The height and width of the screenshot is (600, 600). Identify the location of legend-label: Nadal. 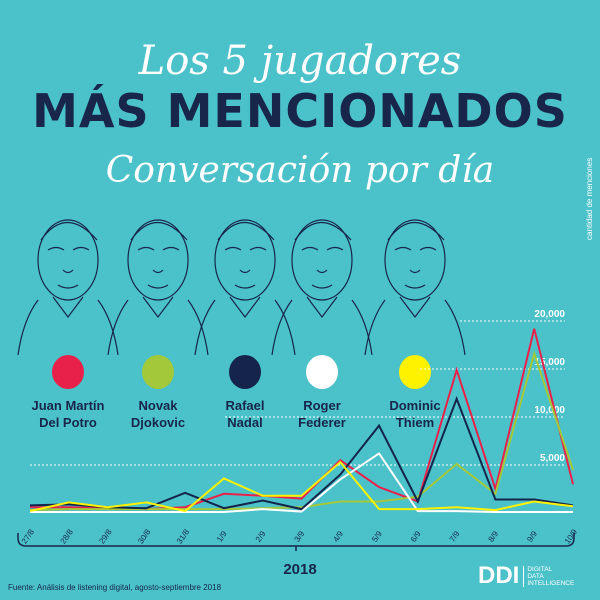
(245, 422).